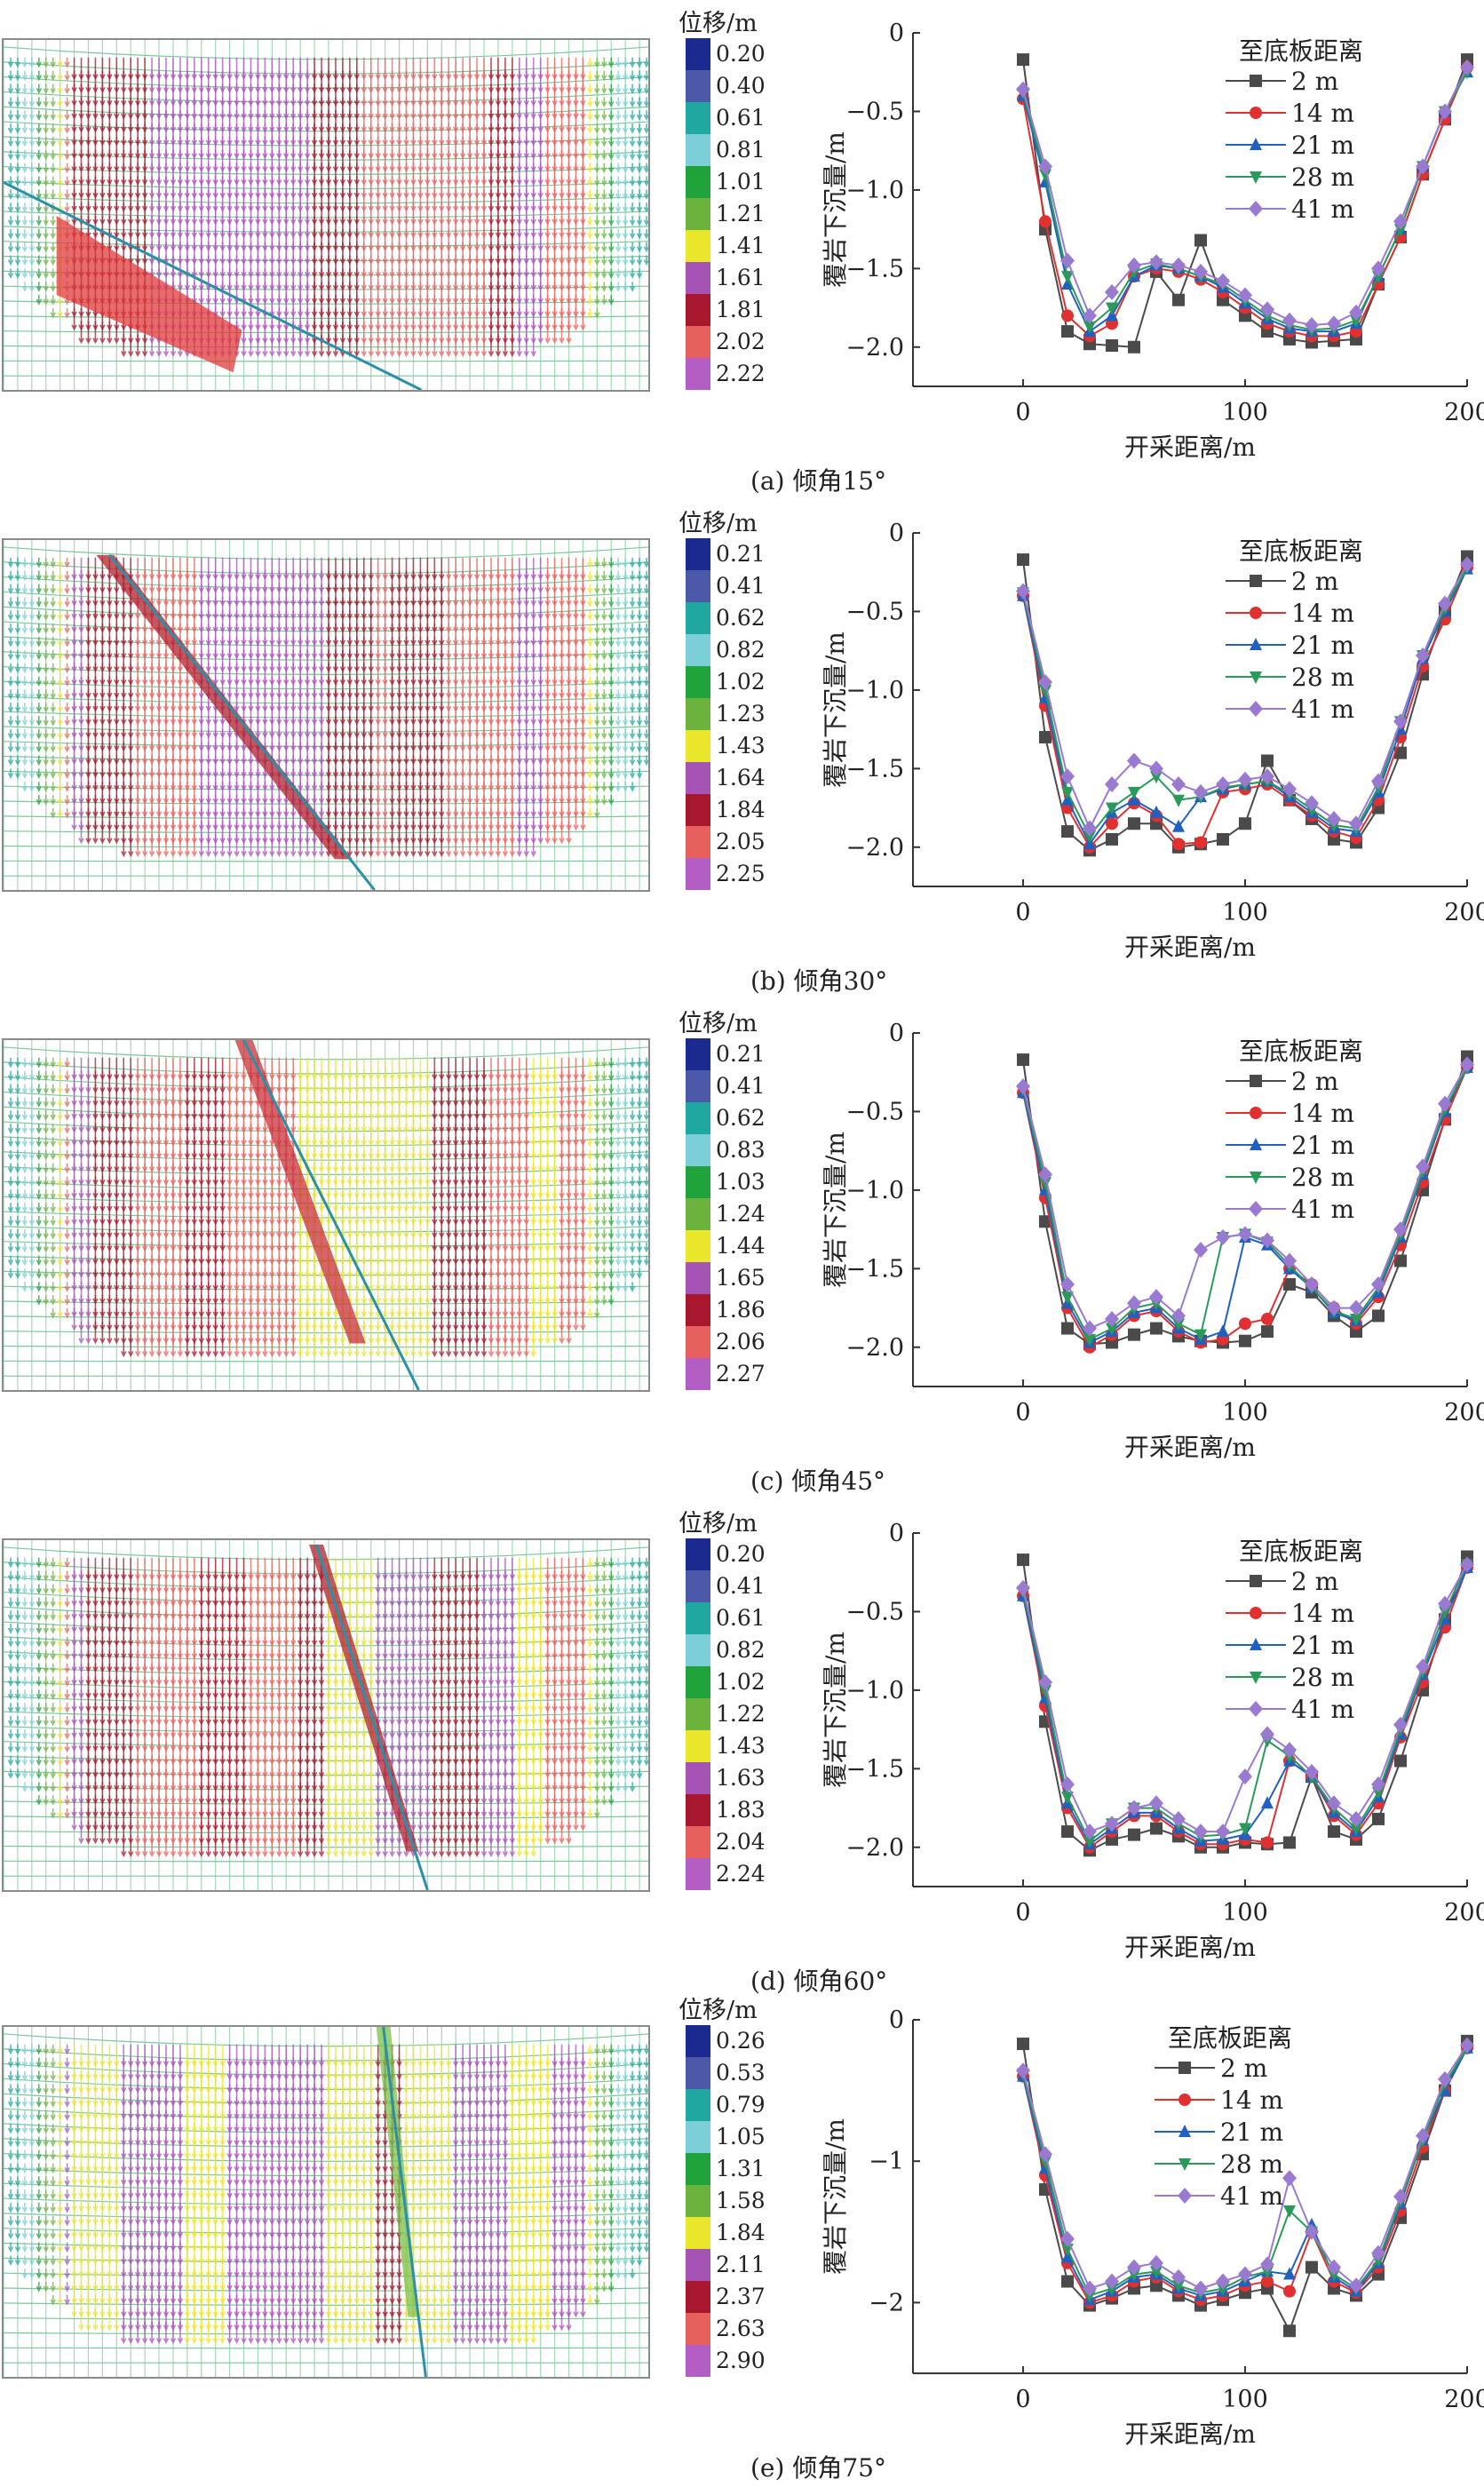 The width and height of the screenshot is (1484, 2487). Describe the element at coordinates (819, 979) in the screenshot. I see `panel-caption: (b) 倾角30°` at that location.